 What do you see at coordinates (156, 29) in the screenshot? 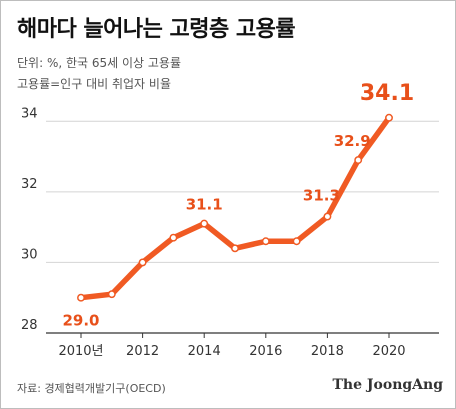
I see `chart-title: 해마다 늘어나는 고령층 고용률` at bounding box center [156, 29].